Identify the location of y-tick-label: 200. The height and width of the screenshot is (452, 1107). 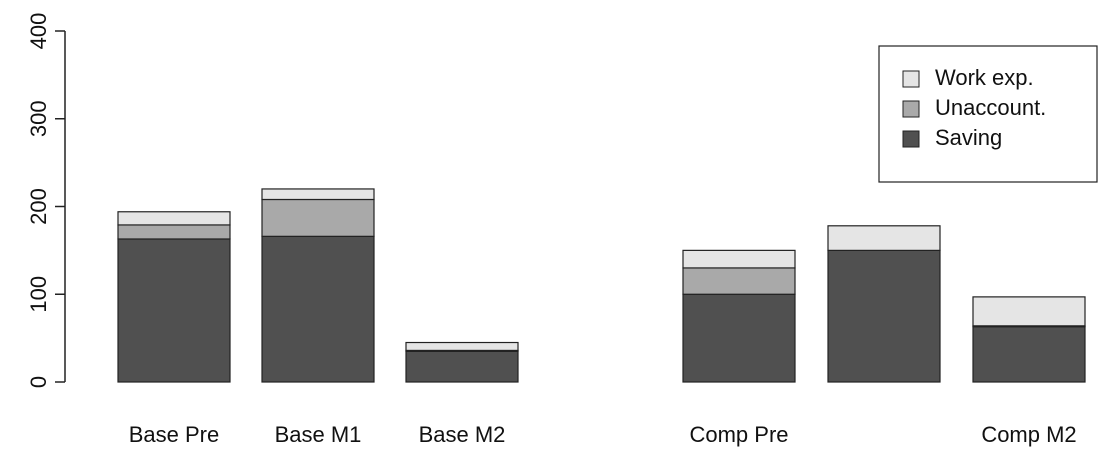
(38, 206).